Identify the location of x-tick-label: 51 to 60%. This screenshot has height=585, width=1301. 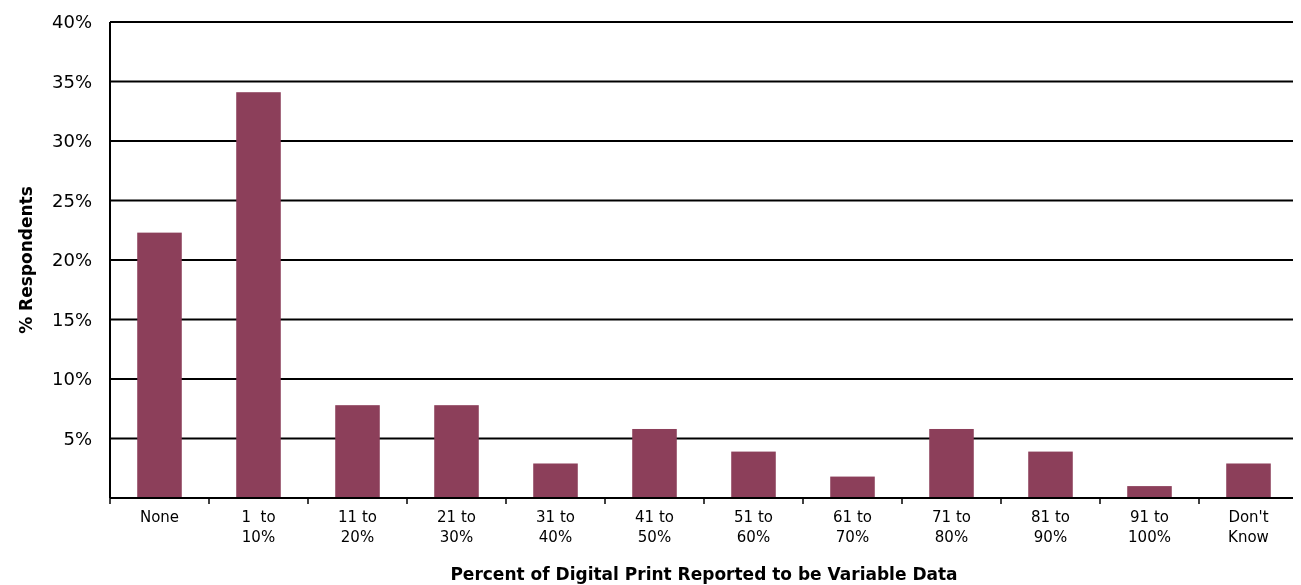
(753, 527).